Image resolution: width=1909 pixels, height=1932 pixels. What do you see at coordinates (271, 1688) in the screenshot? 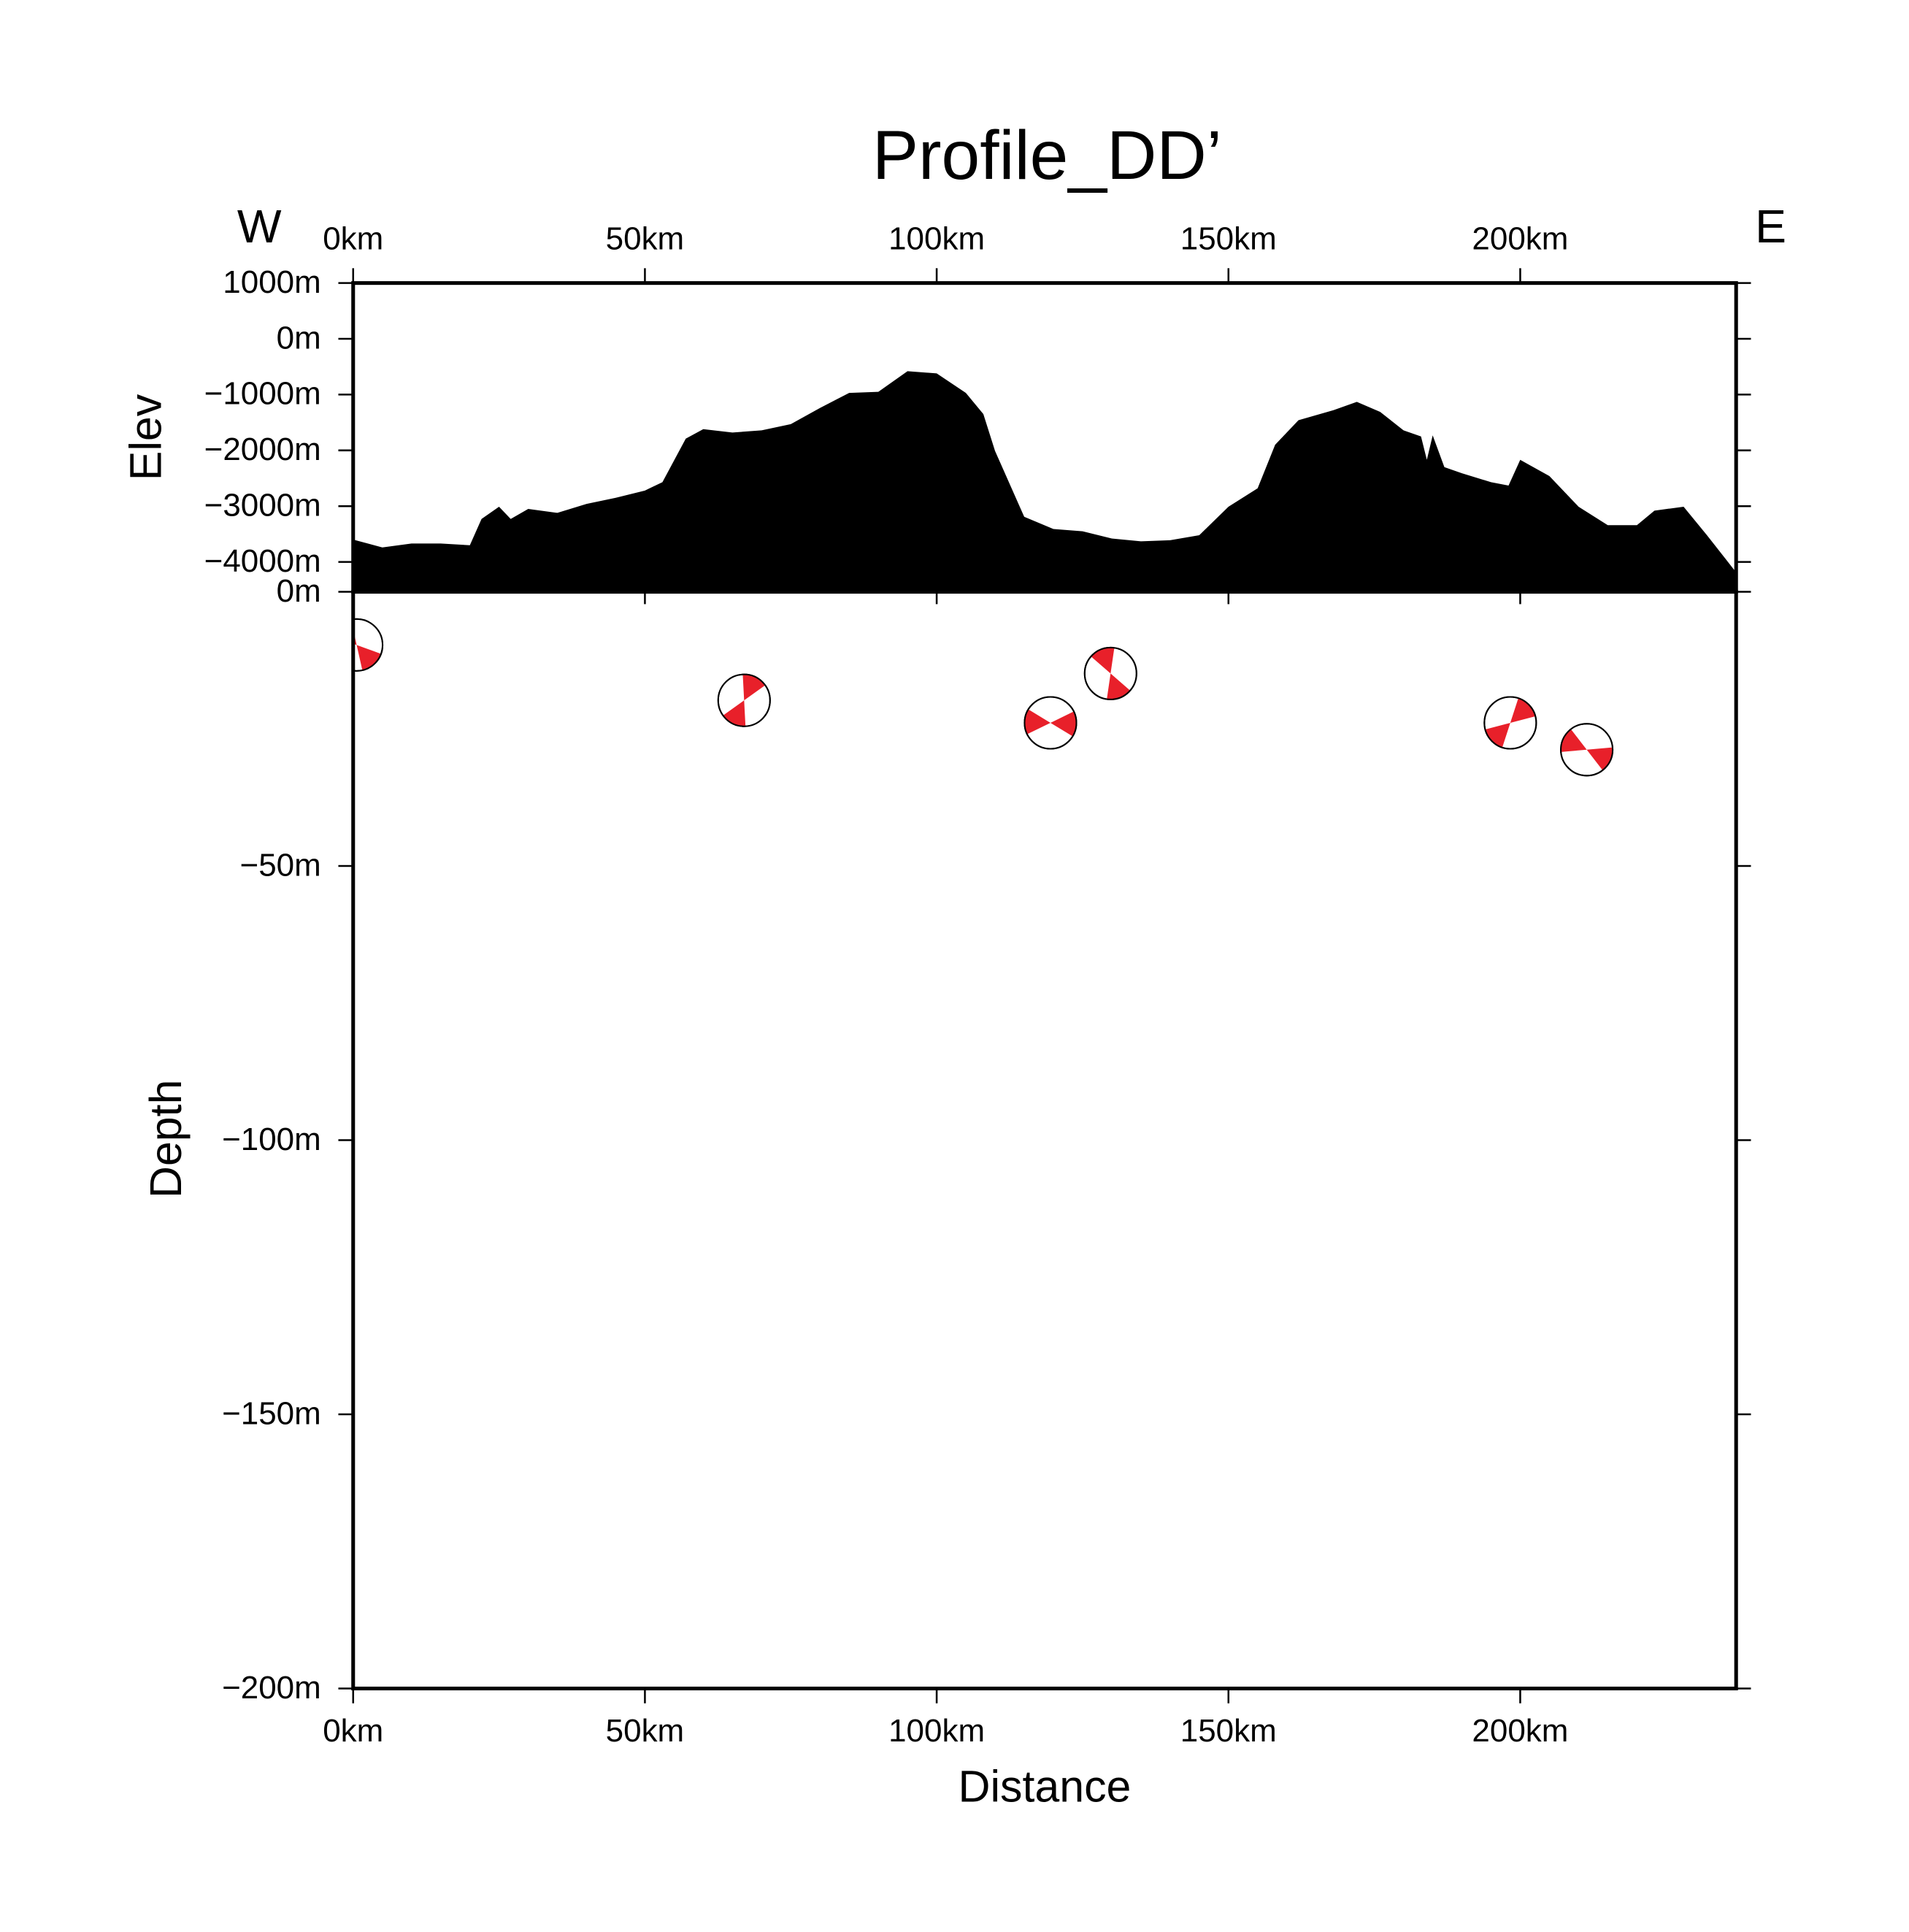
I see `y-tick-label: −200m` at bounding box center [271, 1688].